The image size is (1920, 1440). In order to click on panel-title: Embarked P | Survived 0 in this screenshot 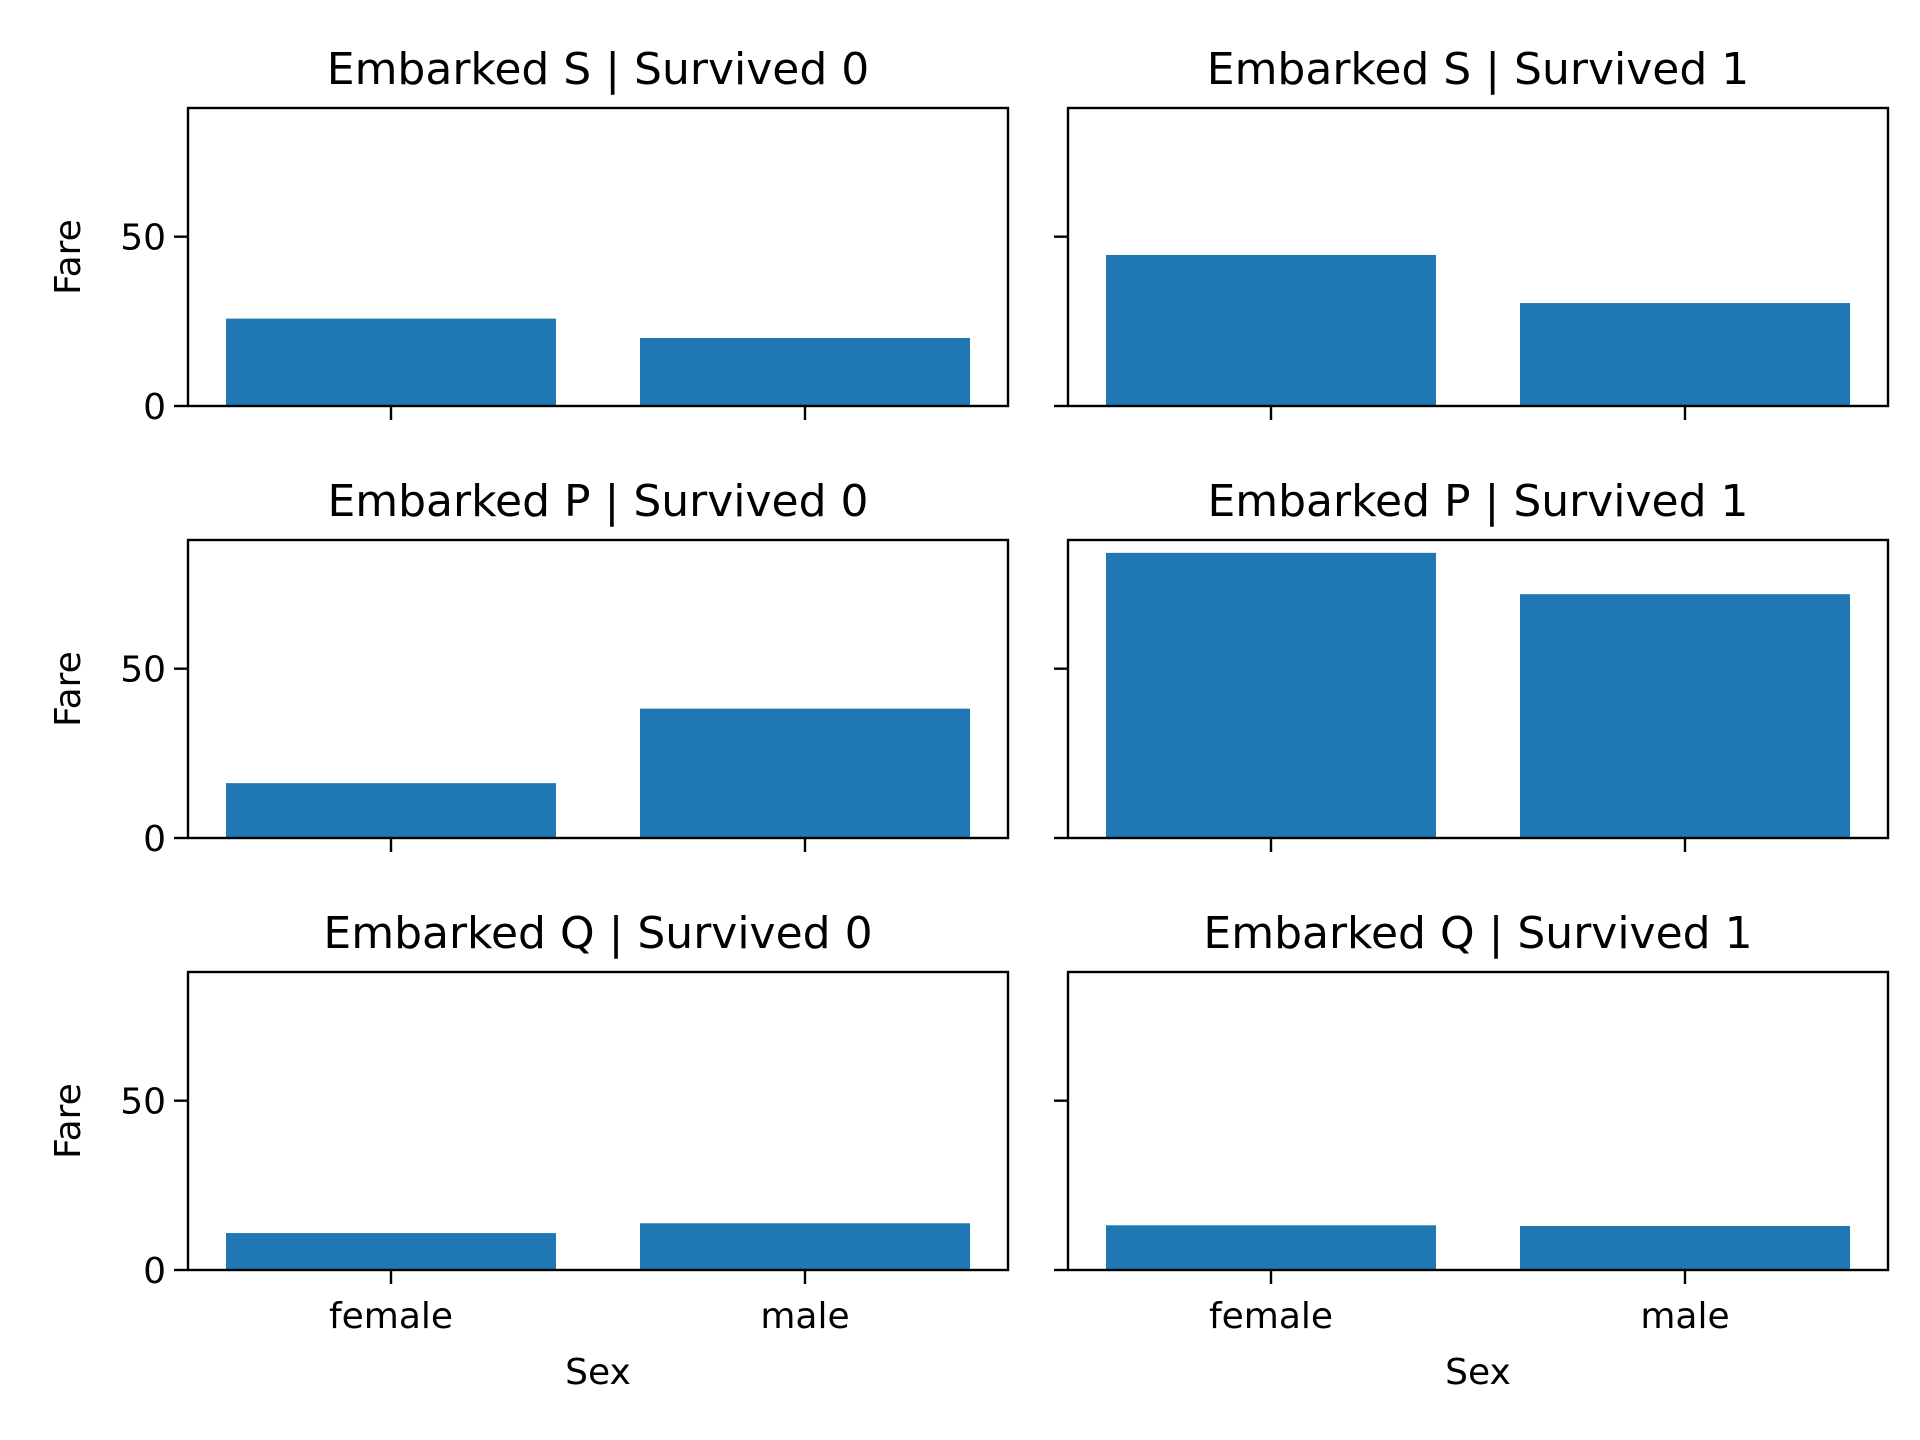, I will do `click(597, 501)`.